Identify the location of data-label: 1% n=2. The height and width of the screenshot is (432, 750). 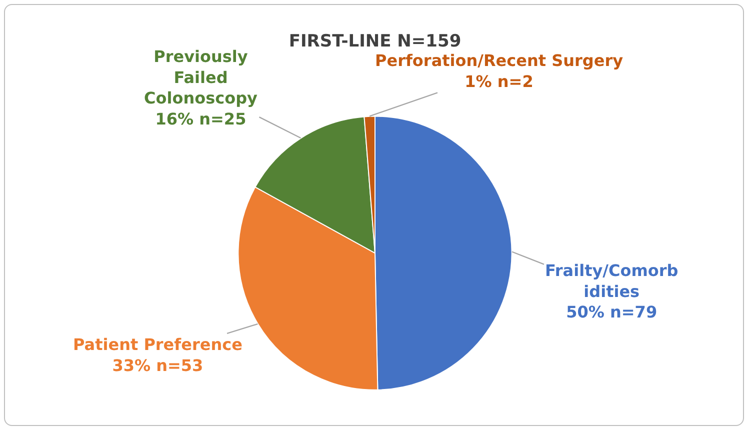
(499, 81).